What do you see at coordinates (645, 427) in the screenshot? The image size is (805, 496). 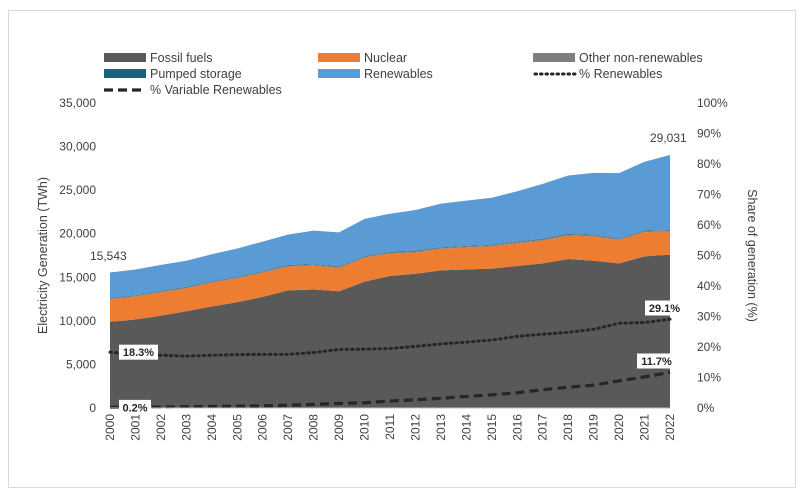 I see `x-tick-label: 2021` at bounding box center [645, 427].